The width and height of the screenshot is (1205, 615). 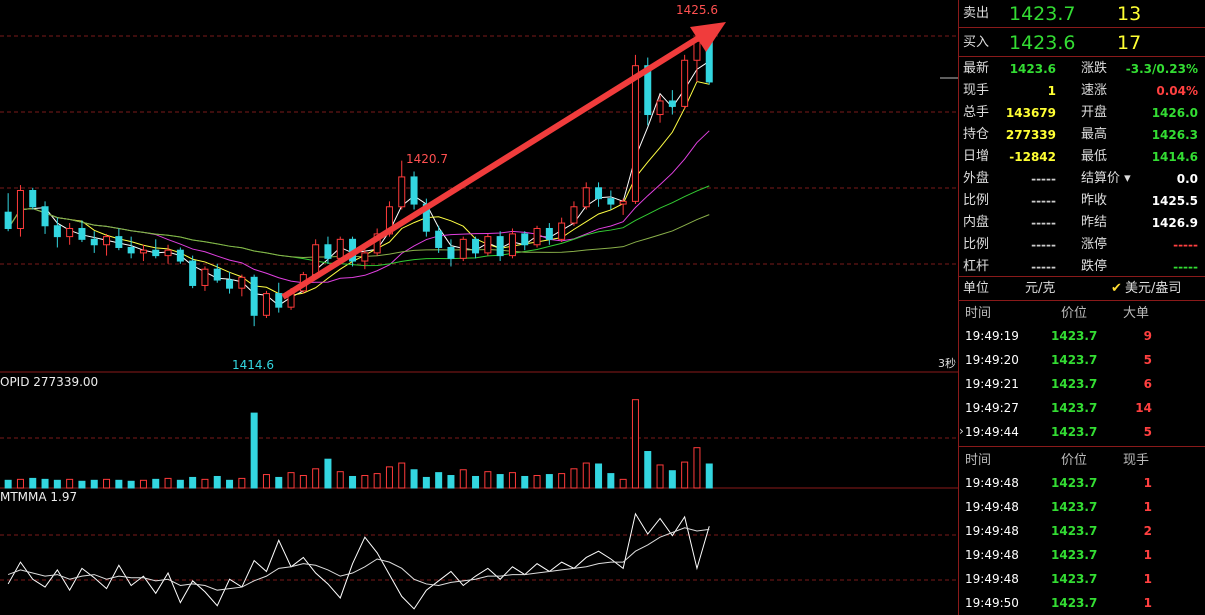 What do you see at coordinates (1082, 43) in the screenshot?
I see `buy-row: 买入 1423.6 17` at bounding box center [1082, 43].